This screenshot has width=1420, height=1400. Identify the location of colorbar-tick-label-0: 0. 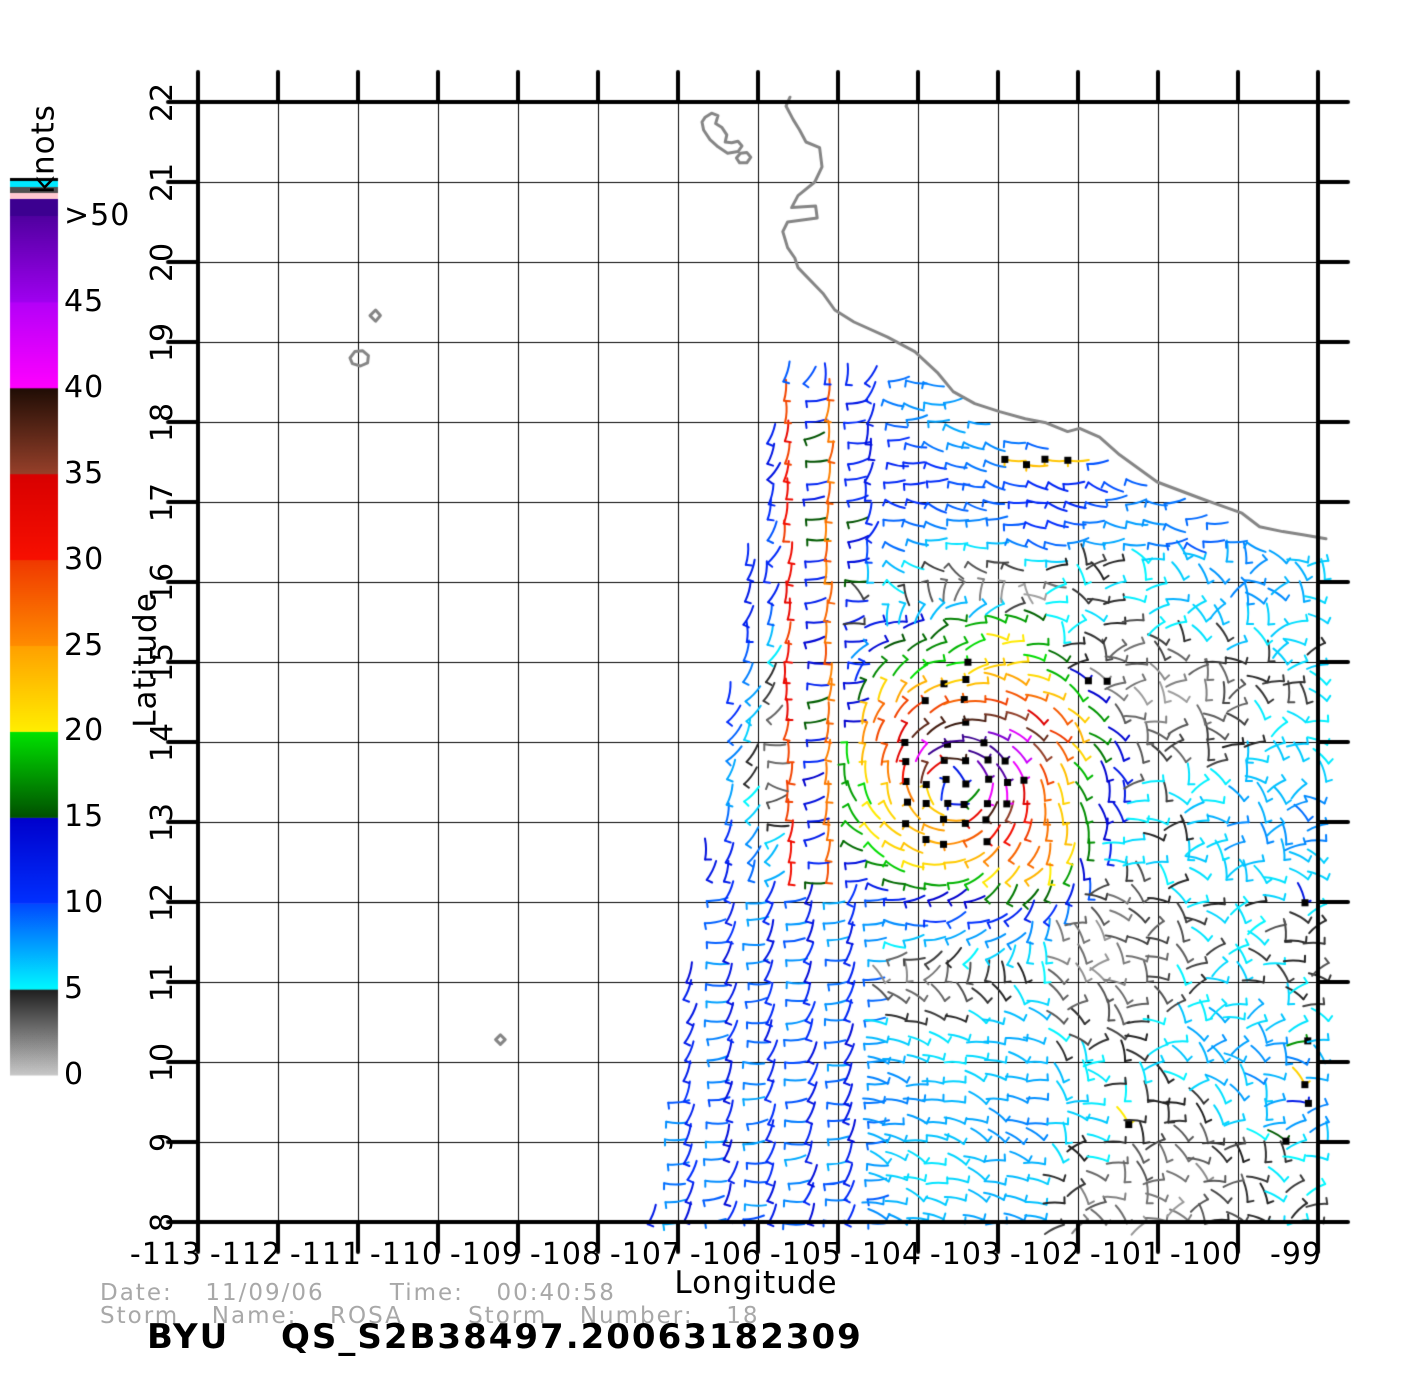
(74, 1074).